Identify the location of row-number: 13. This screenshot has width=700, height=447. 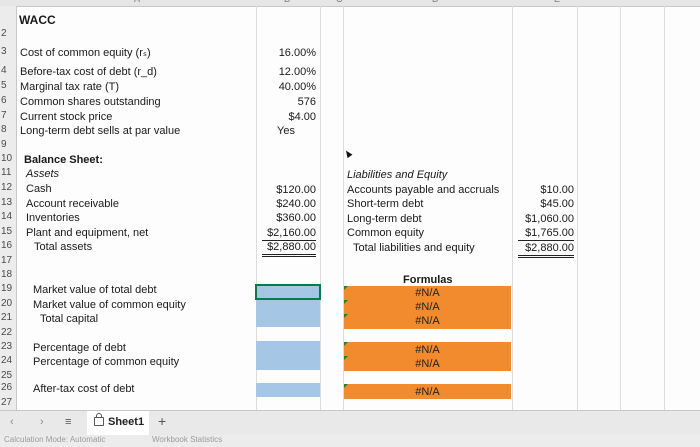
(7, 202).